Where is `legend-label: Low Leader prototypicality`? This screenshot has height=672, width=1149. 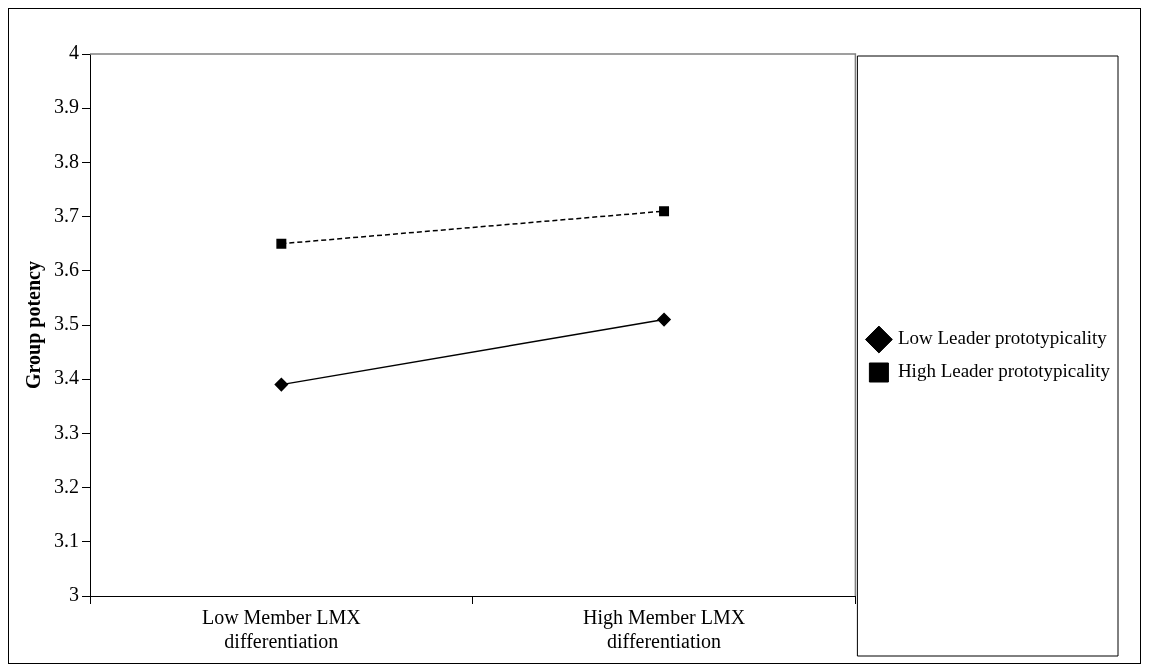 legend-label: Low Leader prototypicality is located at coordinates (1002, 338).